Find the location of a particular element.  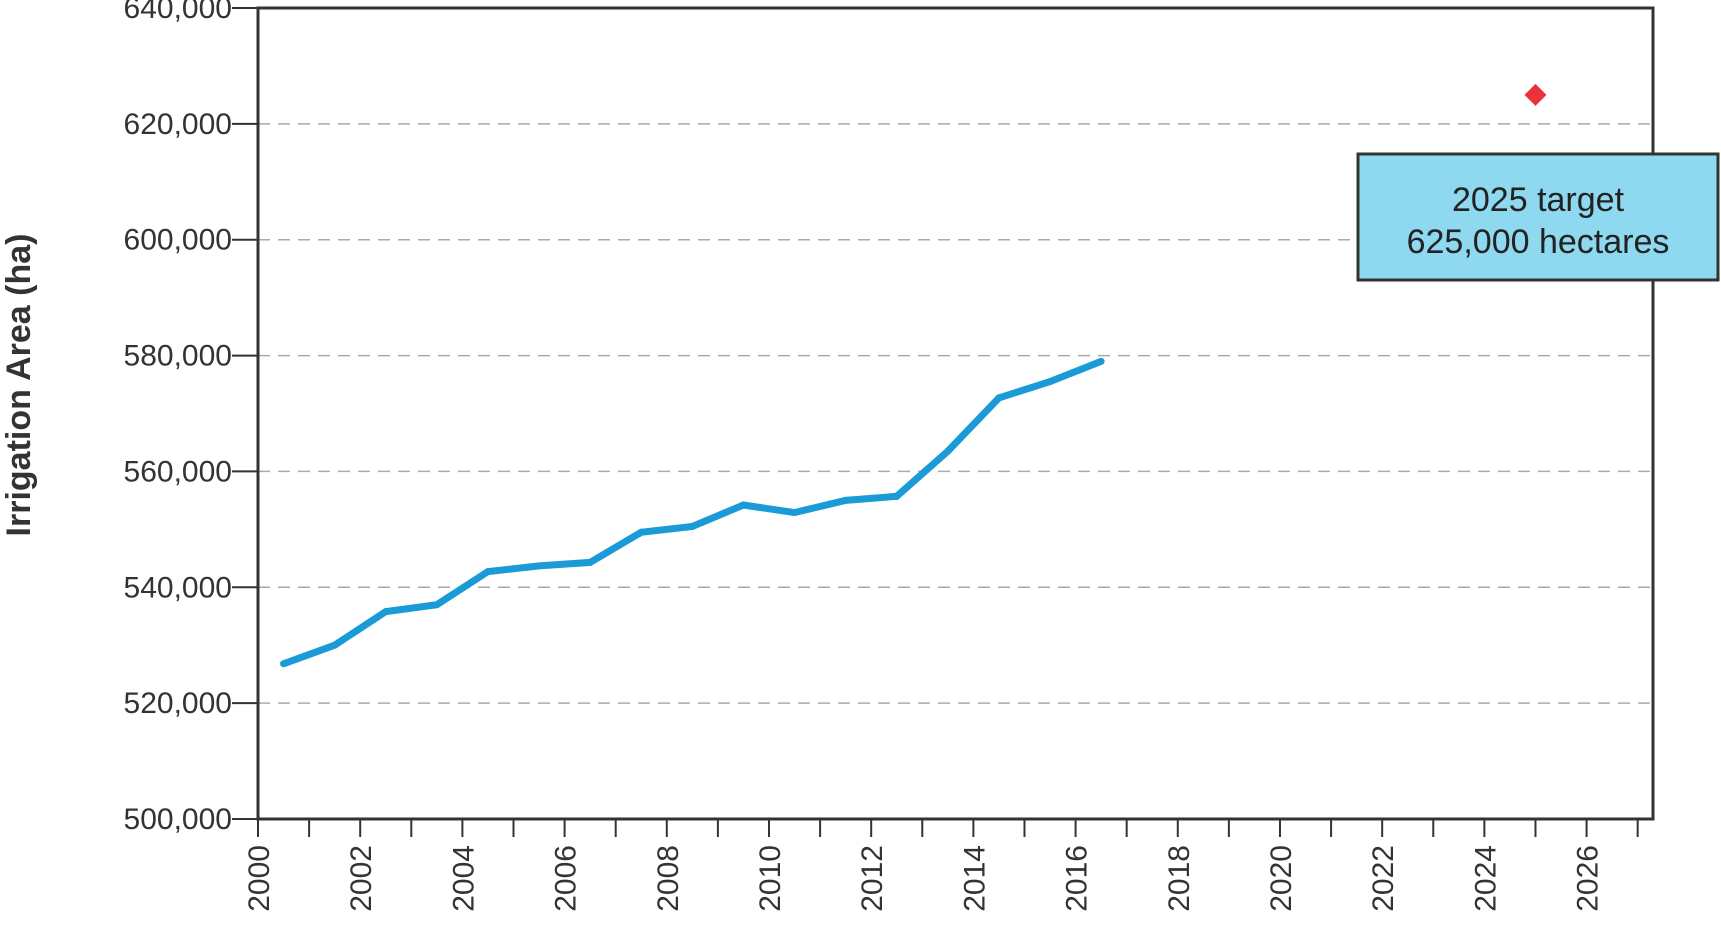

y-tick-label: 500,000 is located at coordinates (178, 819).